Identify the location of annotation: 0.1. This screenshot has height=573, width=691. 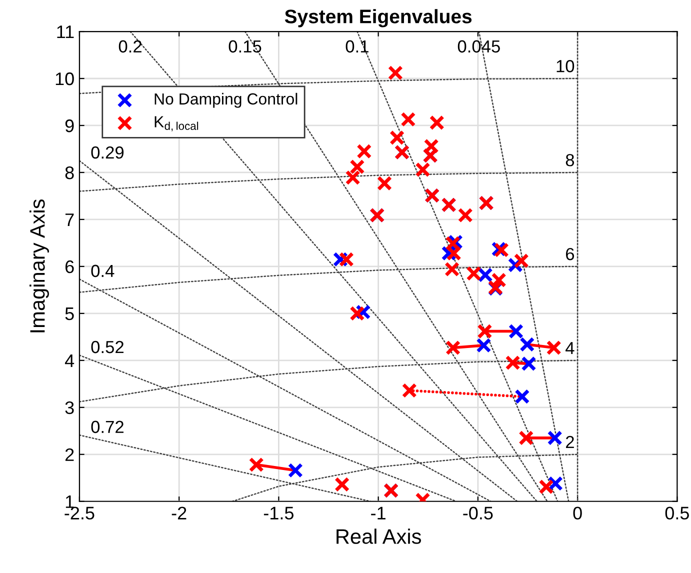
(357, 46).